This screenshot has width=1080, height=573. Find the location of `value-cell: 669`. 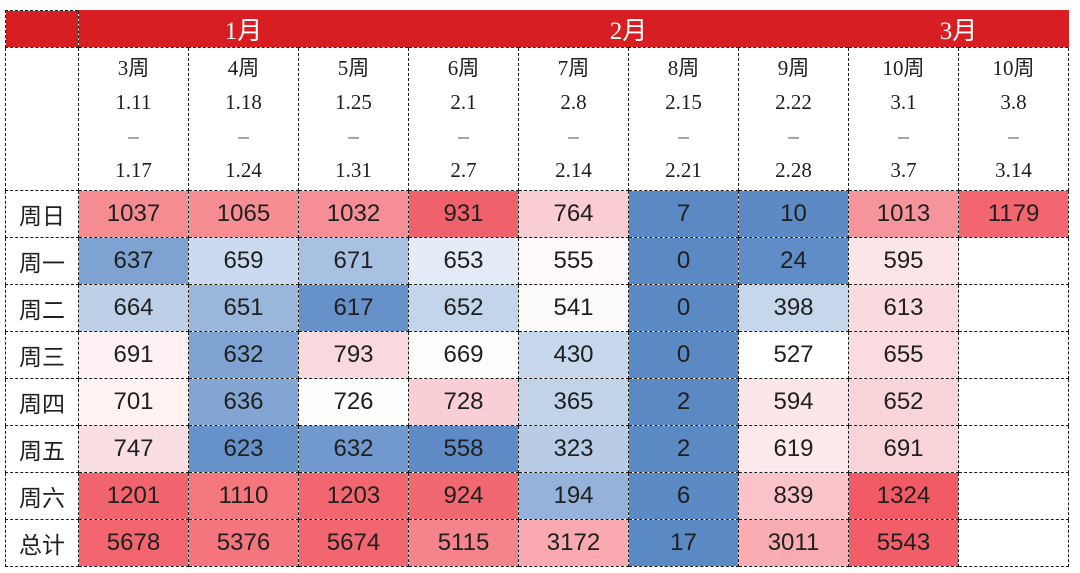

value-cell: 669 is located at coordinates (463, 355).